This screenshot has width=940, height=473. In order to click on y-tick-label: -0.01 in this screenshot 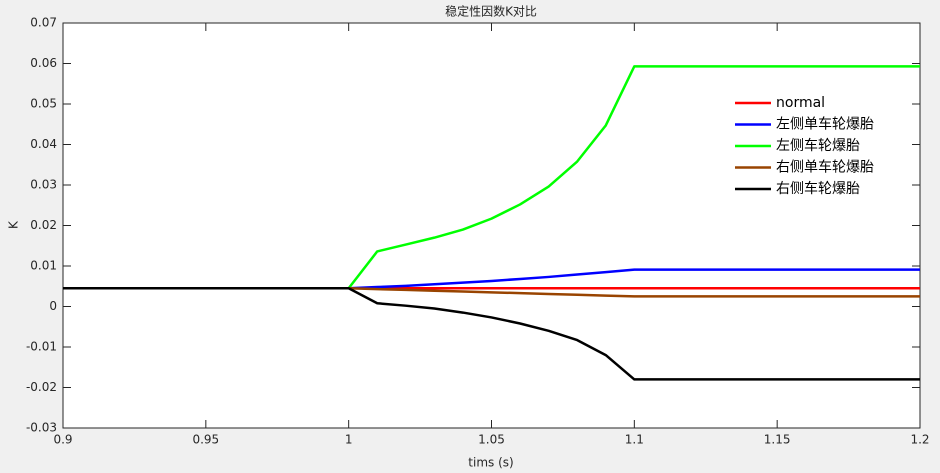, I will do `click(41, 347)`.